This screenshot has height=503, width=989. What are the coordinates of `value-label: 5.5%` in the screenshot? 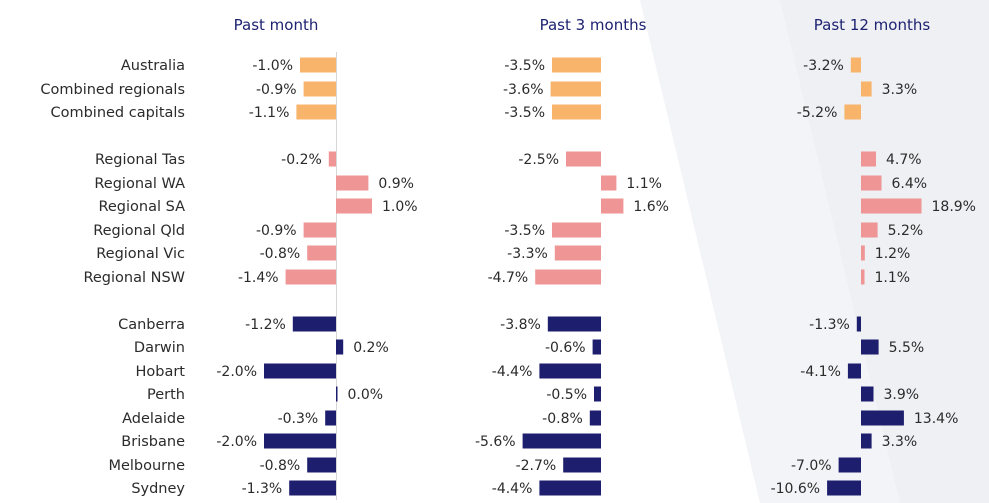 It's located at (907, 348).